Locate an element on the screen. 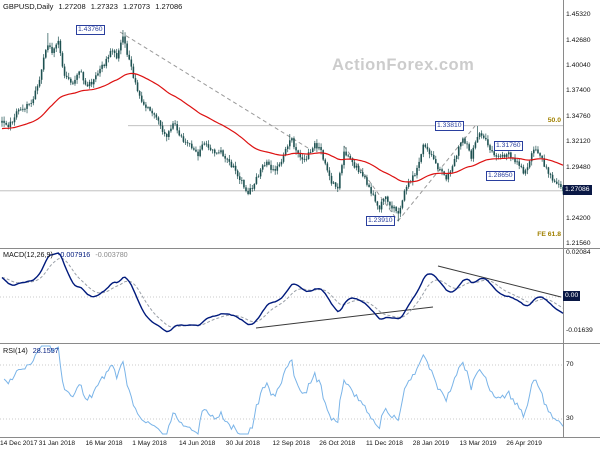 The height and width of the screenshot is (450, 600). date-label: 11 Dec 2018 is located at coordinates (384, 443).